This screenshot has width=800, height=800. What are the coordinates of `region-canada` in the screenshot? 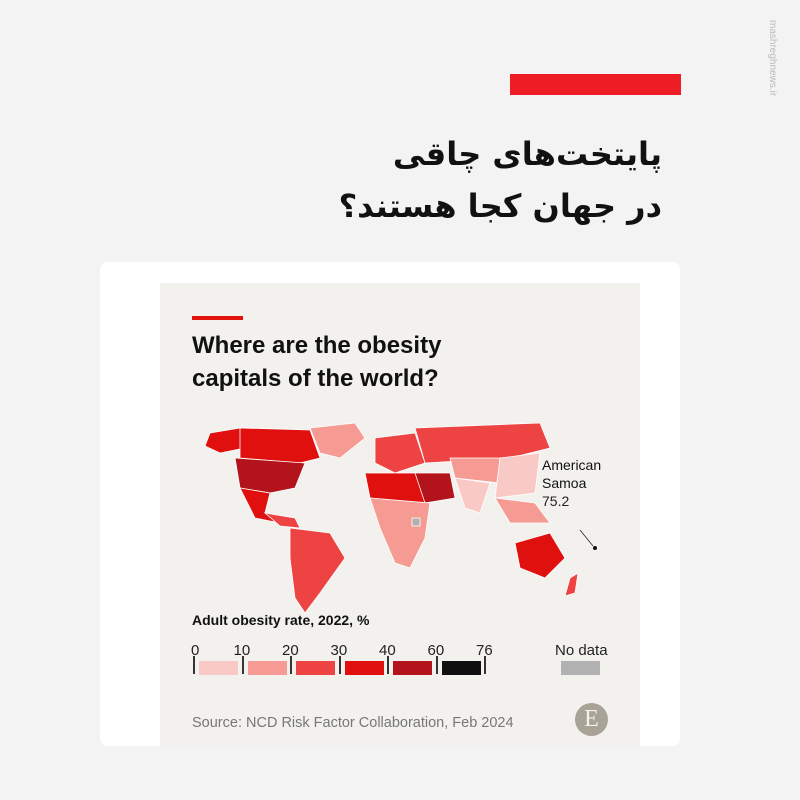 It's located at (280, 445).